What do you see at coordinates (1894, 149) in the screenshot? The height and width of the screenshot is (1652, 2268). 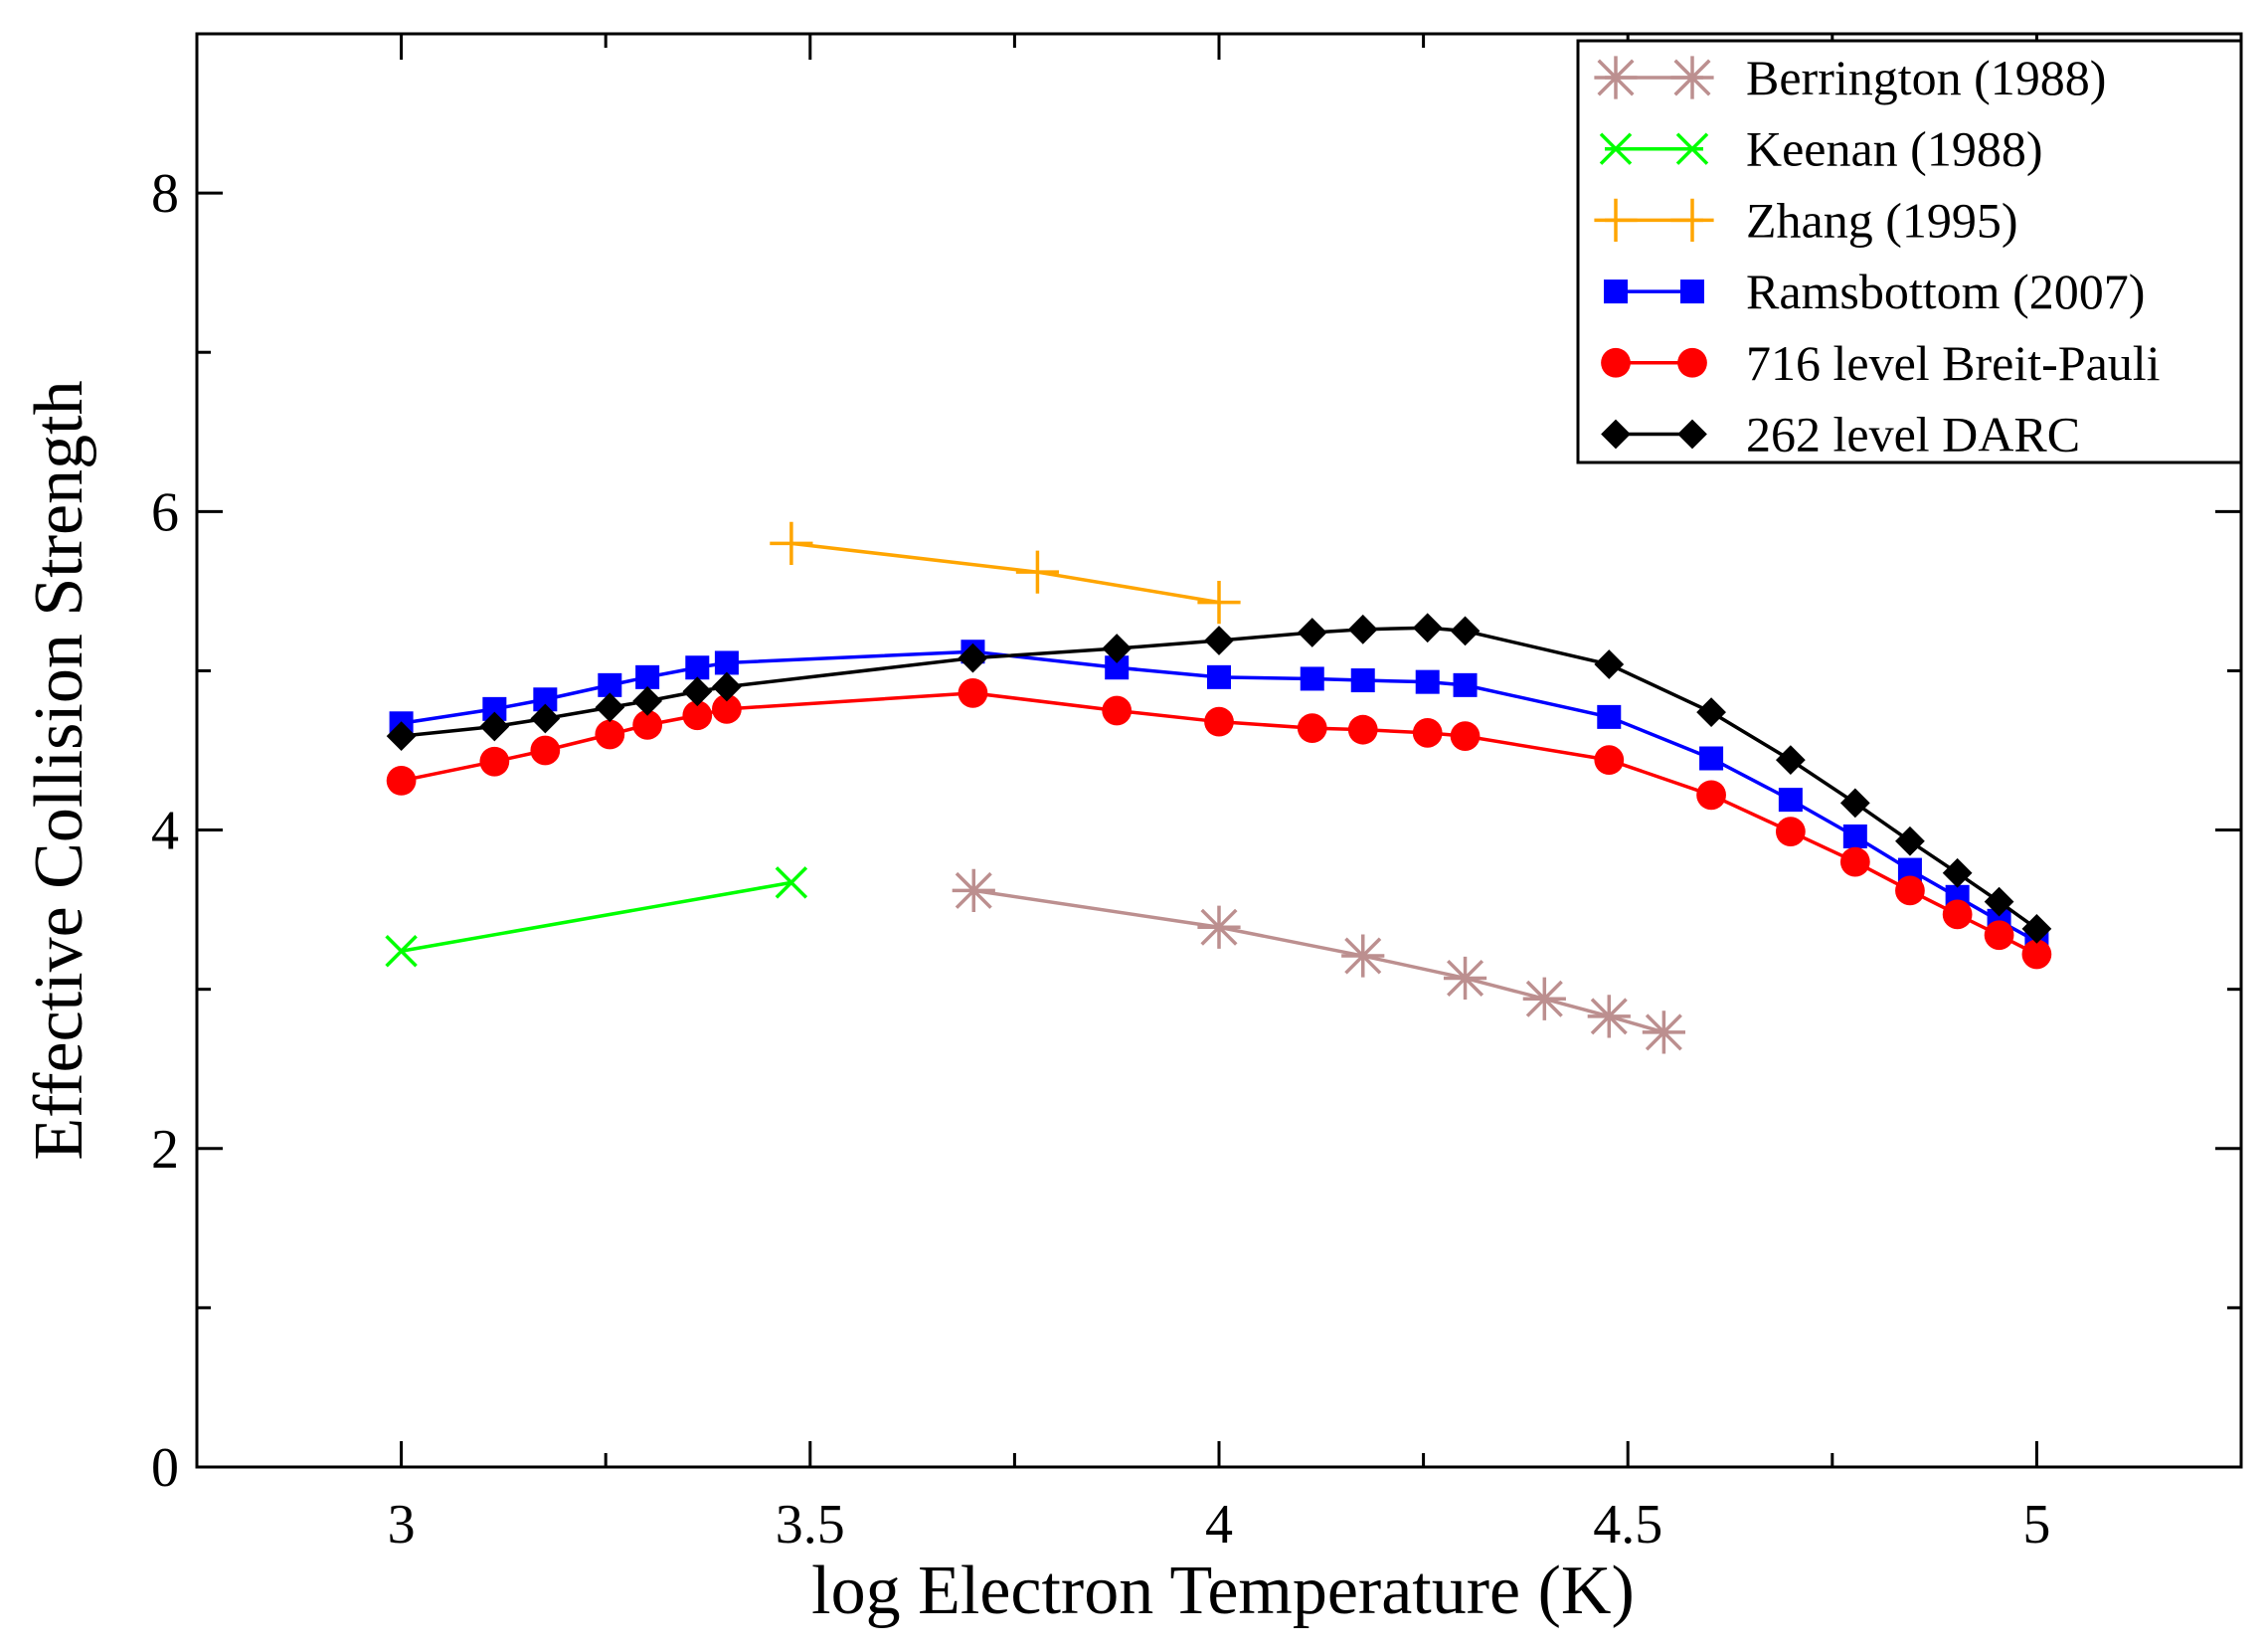 I see `legend-label: Keenan (1988)` at bounding box center [1894, 149].